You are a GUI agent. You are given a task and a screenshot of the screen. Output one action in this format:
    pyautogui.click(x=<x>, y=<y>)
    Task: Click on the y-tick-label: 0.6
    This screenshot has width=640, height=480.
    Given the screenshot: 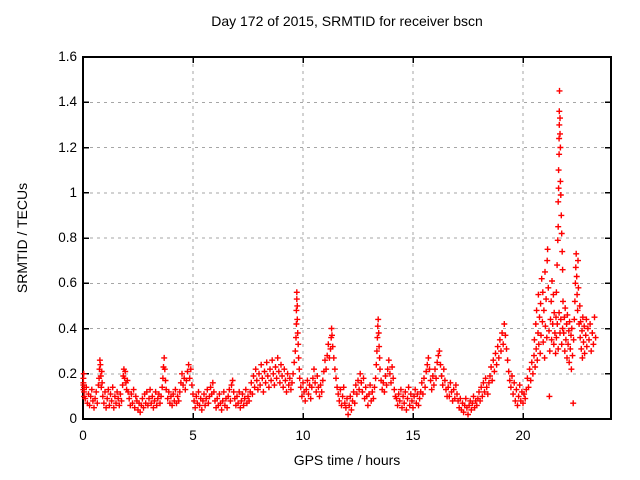 What is the action you would take?
    pyautogui.click(x=67, y=283)
    